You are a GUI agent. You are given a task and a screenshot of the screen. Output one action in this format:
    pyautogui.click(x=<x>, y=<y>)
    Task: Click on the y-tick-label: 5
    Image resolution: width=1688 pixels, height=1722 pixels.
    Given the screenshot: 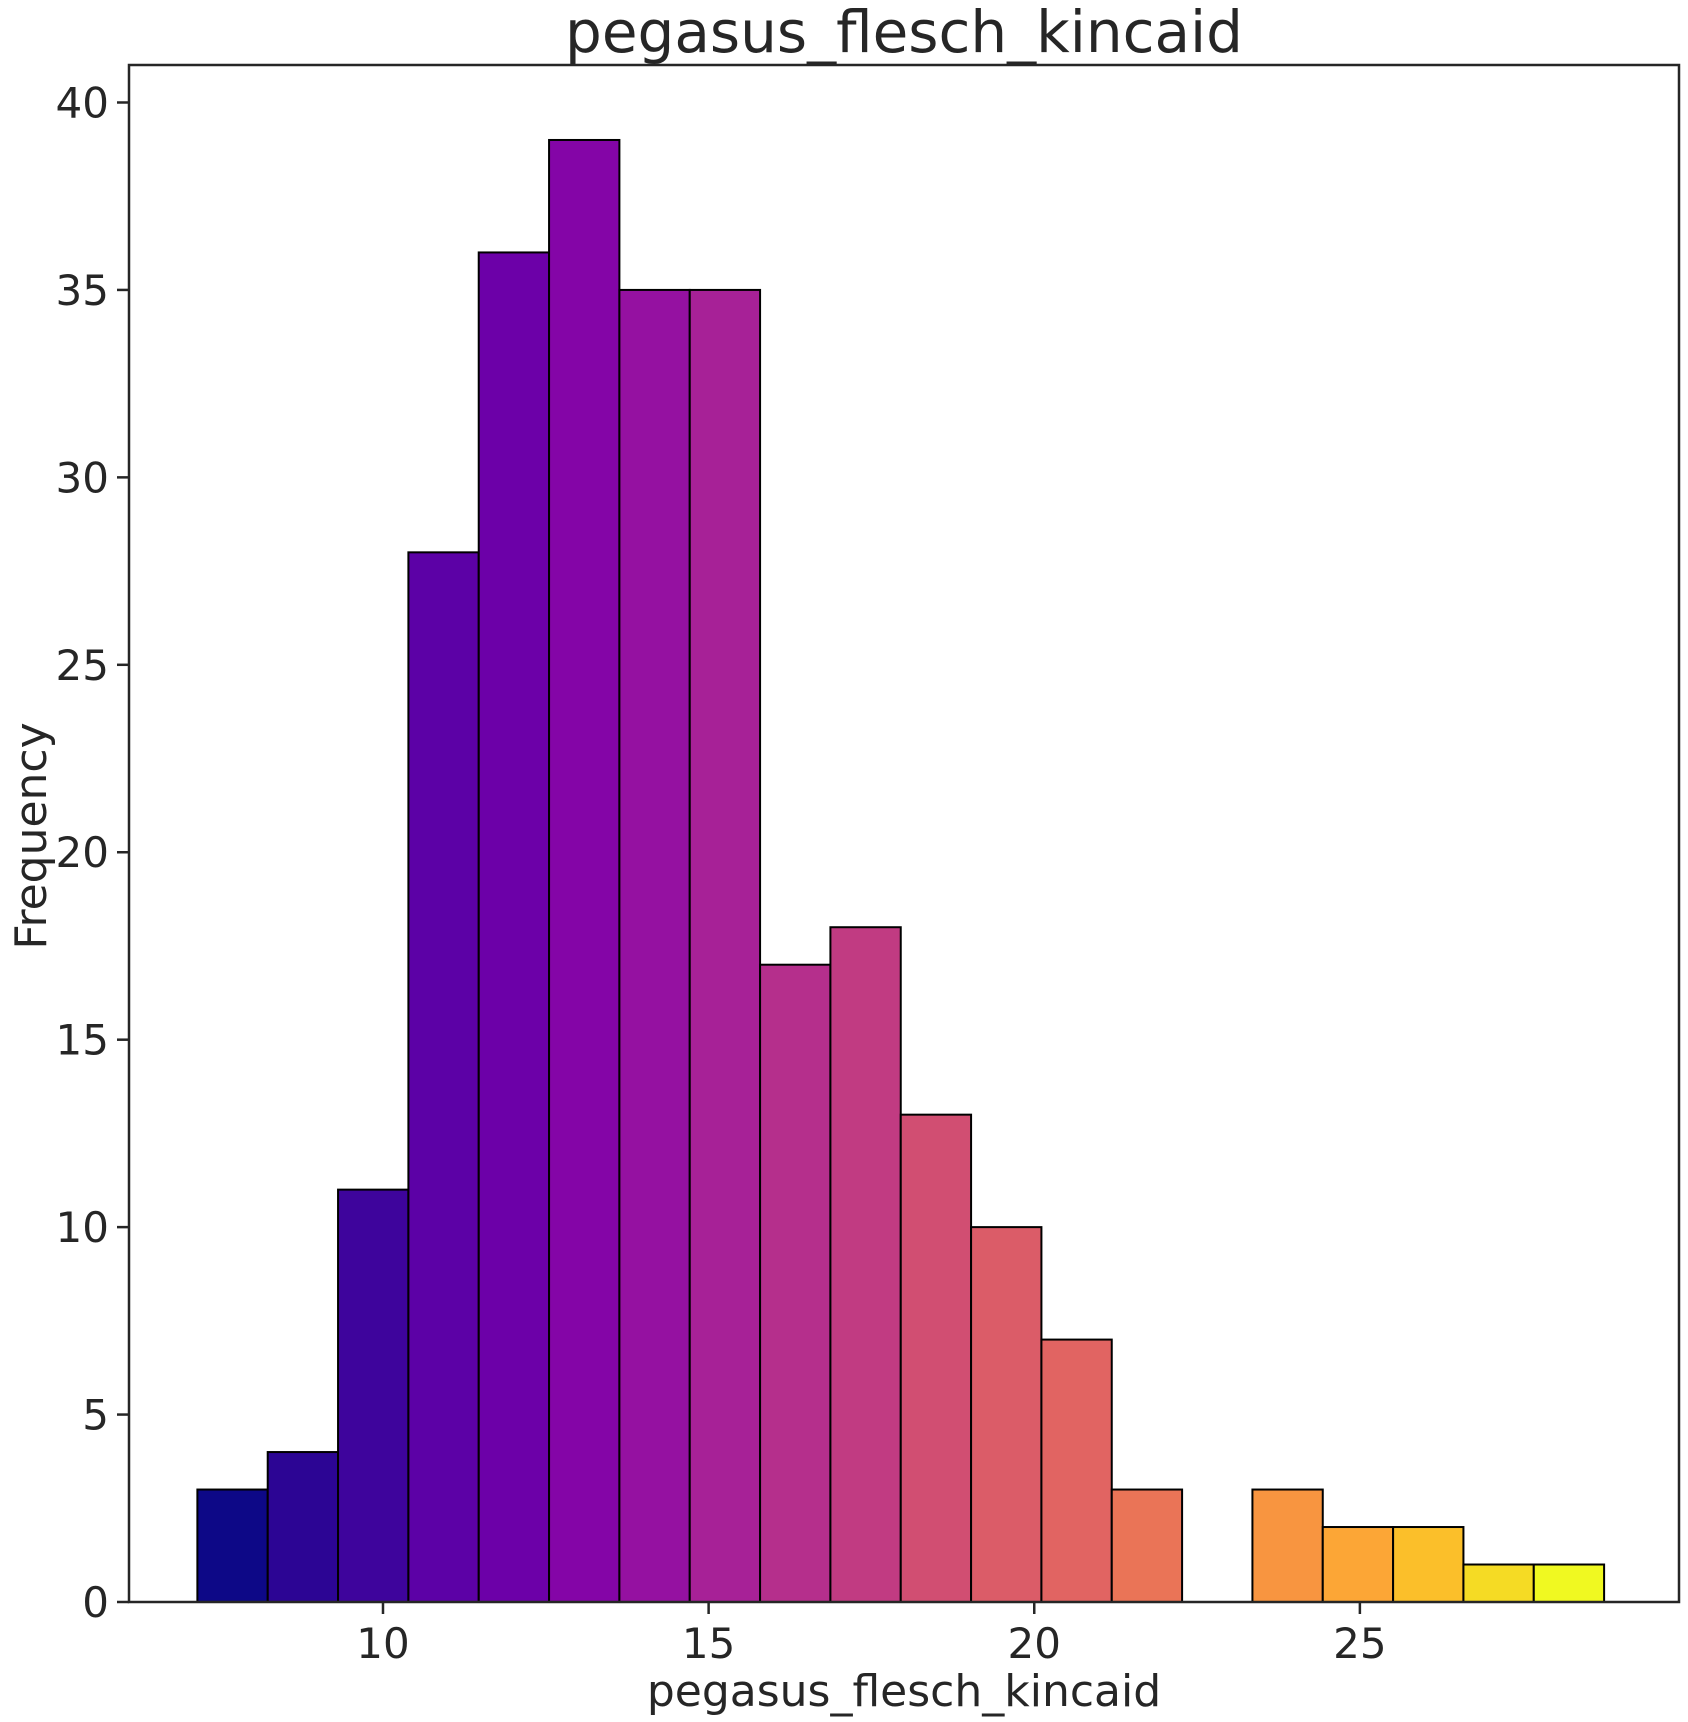 What is the action you would take?
    pyautogui.click(x=95, y=1415)
    